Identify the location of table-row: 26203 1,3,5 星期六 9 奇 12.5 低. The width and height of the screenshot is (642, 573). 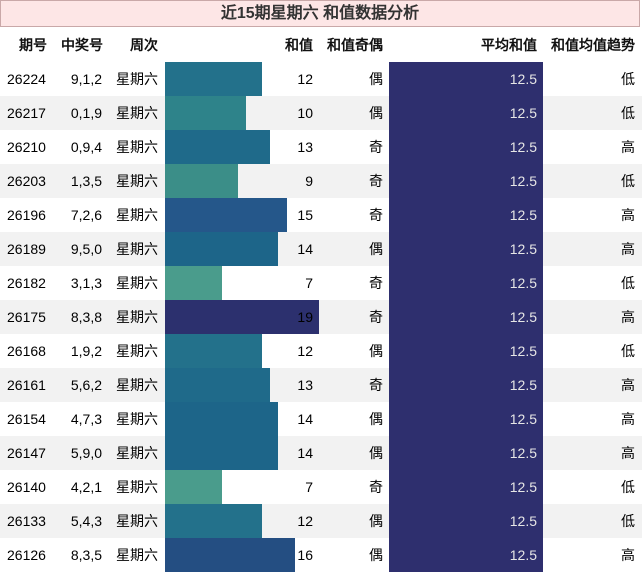
(321, 181).